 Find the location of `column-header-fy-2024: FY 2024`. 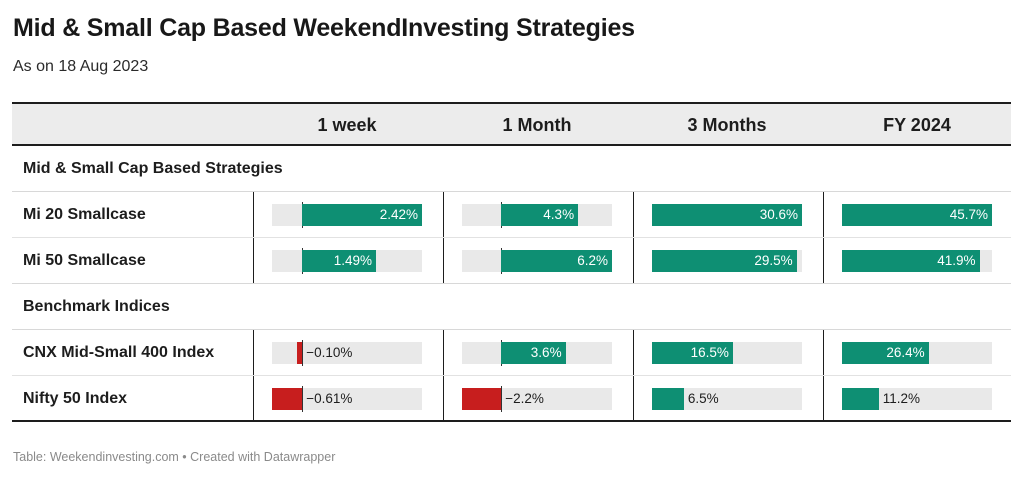

column-header-fy-2024: FY 2024 is located at coordinates (917, 125).